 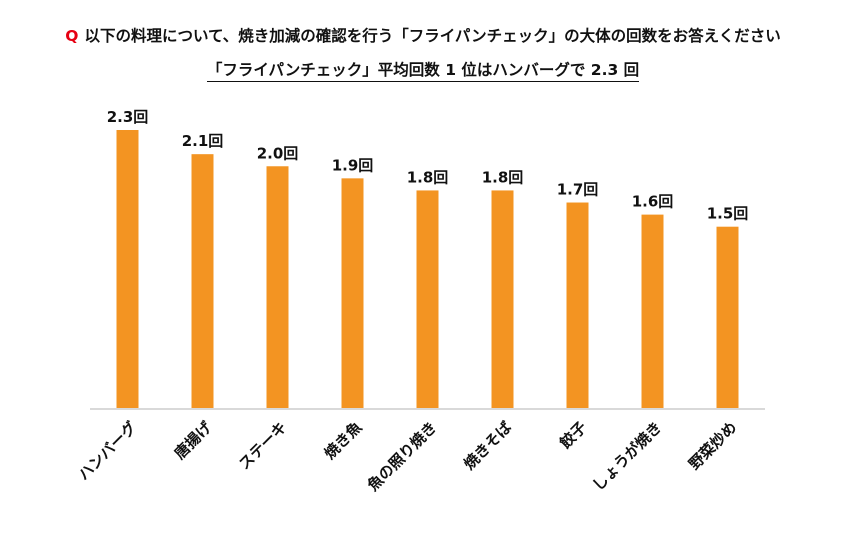 I want to click on q-mark: Q, so click(x=72, y=36).